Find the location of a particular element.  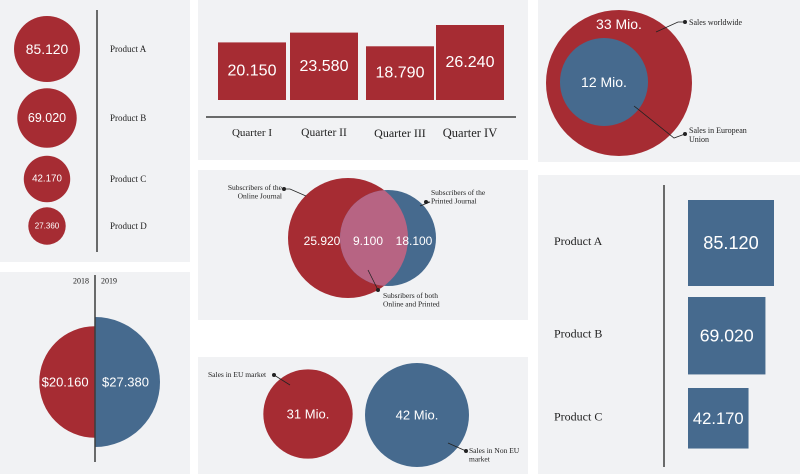

quarter-bar-value: 23.580 is located at coordinates (324, 66).